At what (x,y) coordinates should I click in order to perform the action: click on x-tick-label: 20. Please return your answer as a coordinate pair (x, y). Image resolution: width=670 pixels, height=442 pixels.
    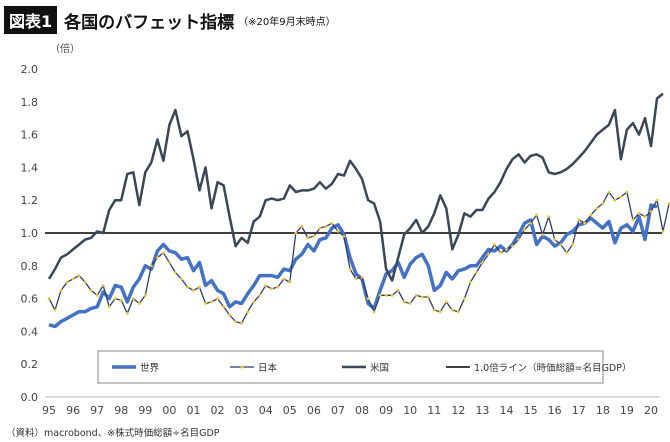
    Looking at the image, I should click on (651, 410).